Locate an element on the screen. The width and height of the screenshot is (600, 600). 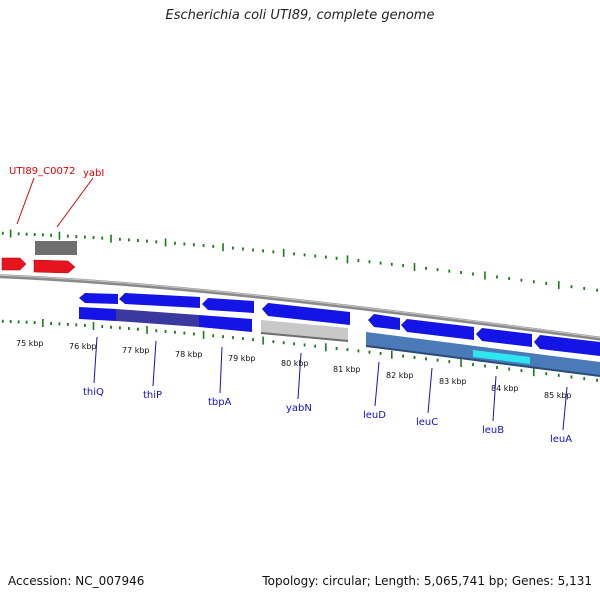
gene-tbpA is located at coordinates (228, 305).